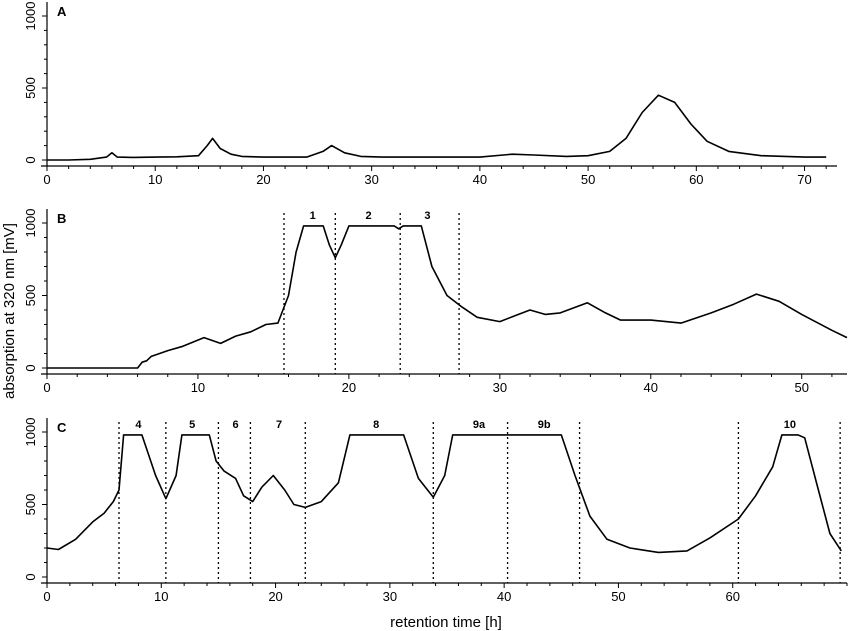 The image size is (850, 631). What do you see at coordinates (504, 596) in the screenshot?
I see `x-tick-label-c: 40` at bounding box center [504, 596].